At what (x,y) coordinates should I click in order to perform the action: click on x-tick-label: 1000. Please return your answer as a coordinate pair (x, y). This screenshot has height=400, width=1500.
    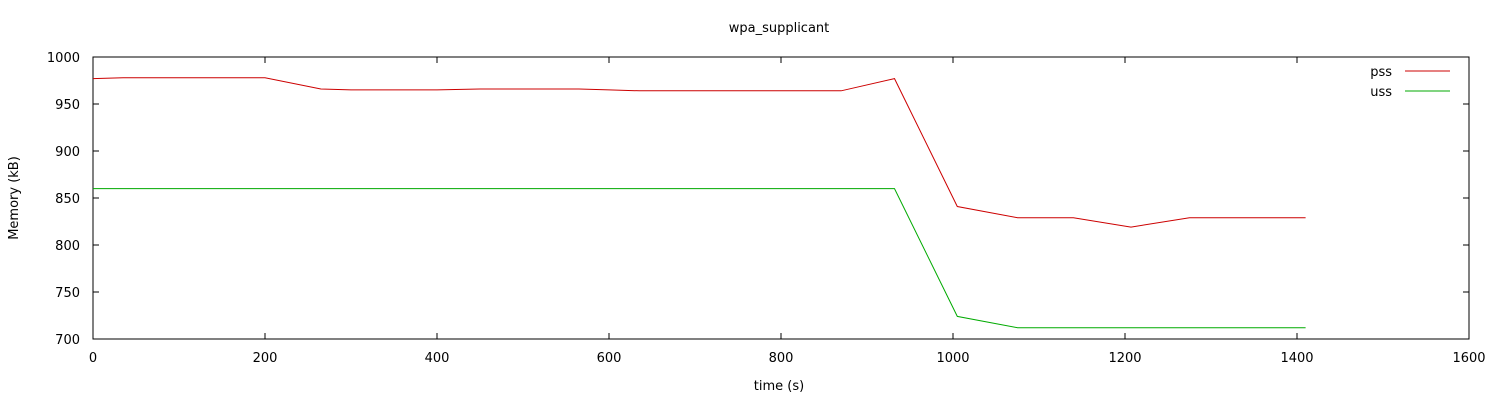
    Looking at the image, I should click on (952, 358).